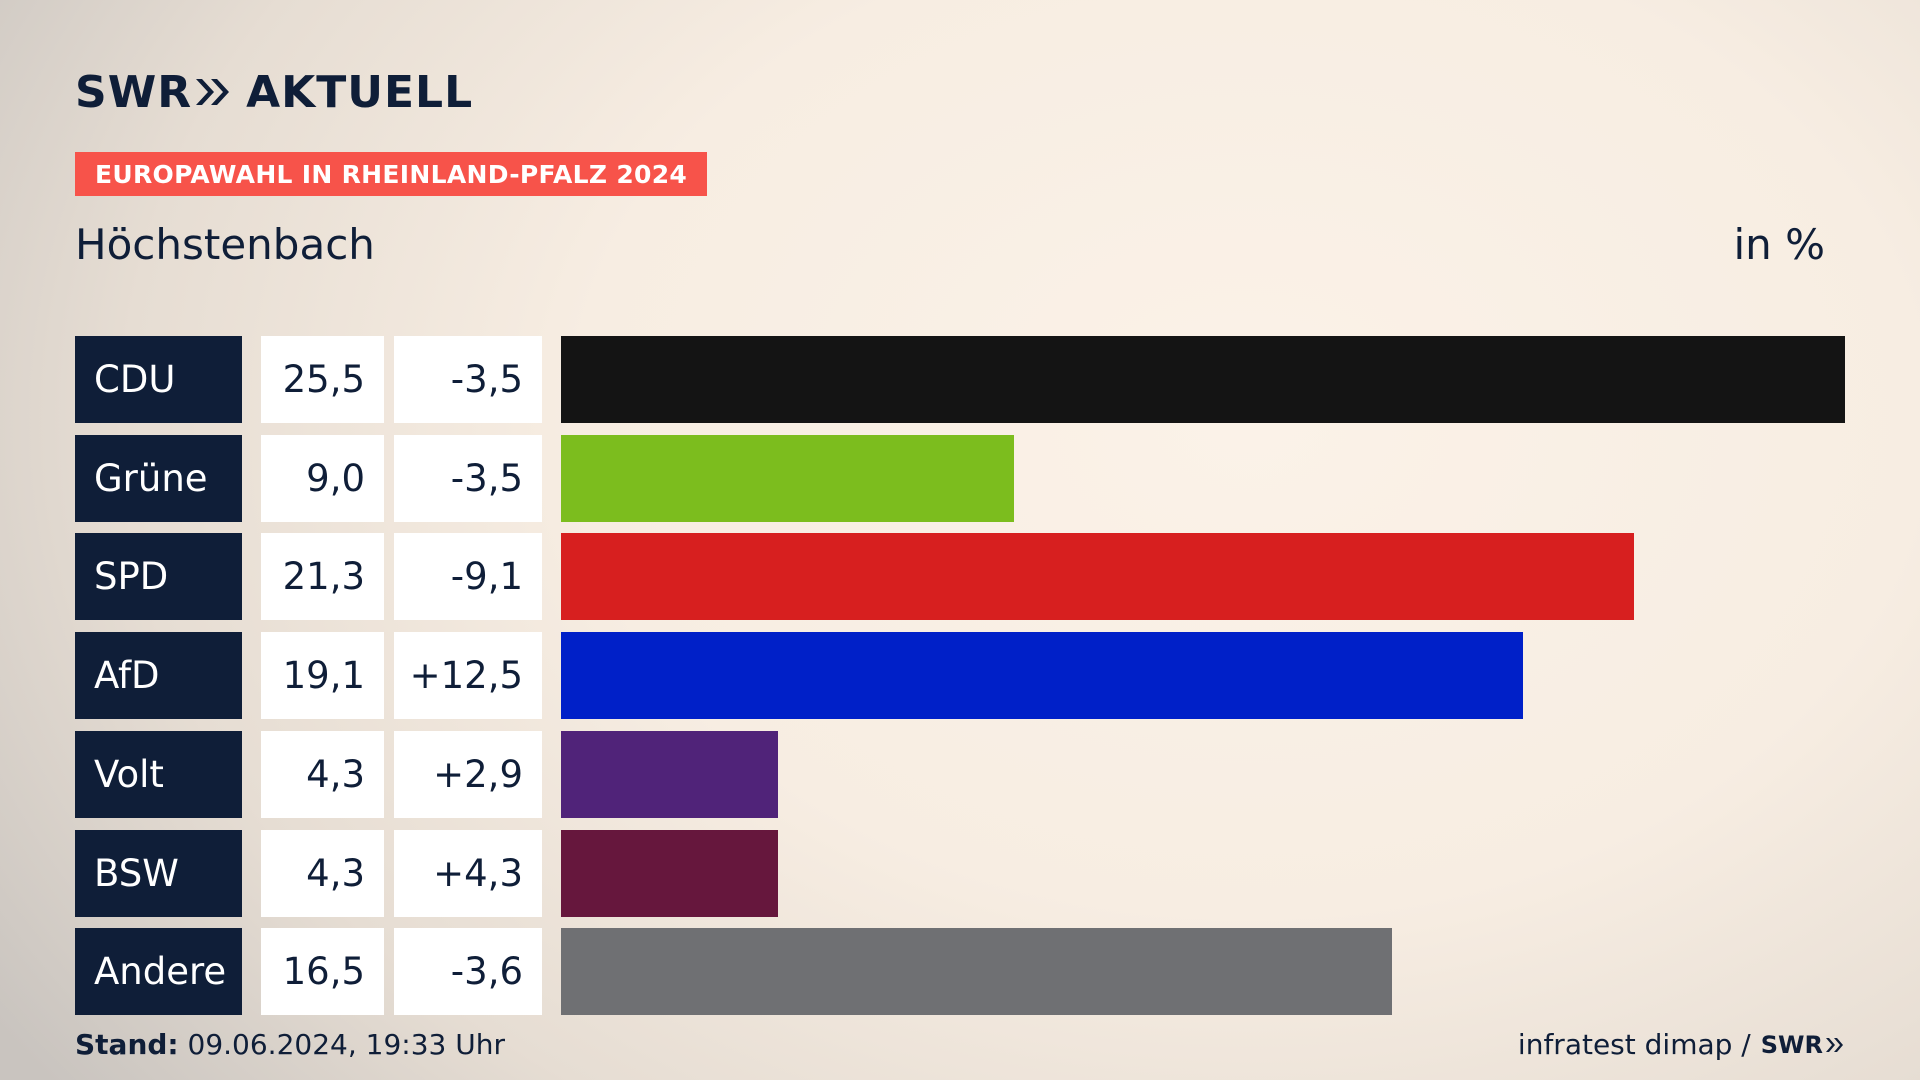  Describe the element at coordinates (976, 972) in the screenshot. I see `bar-andere` at that location.